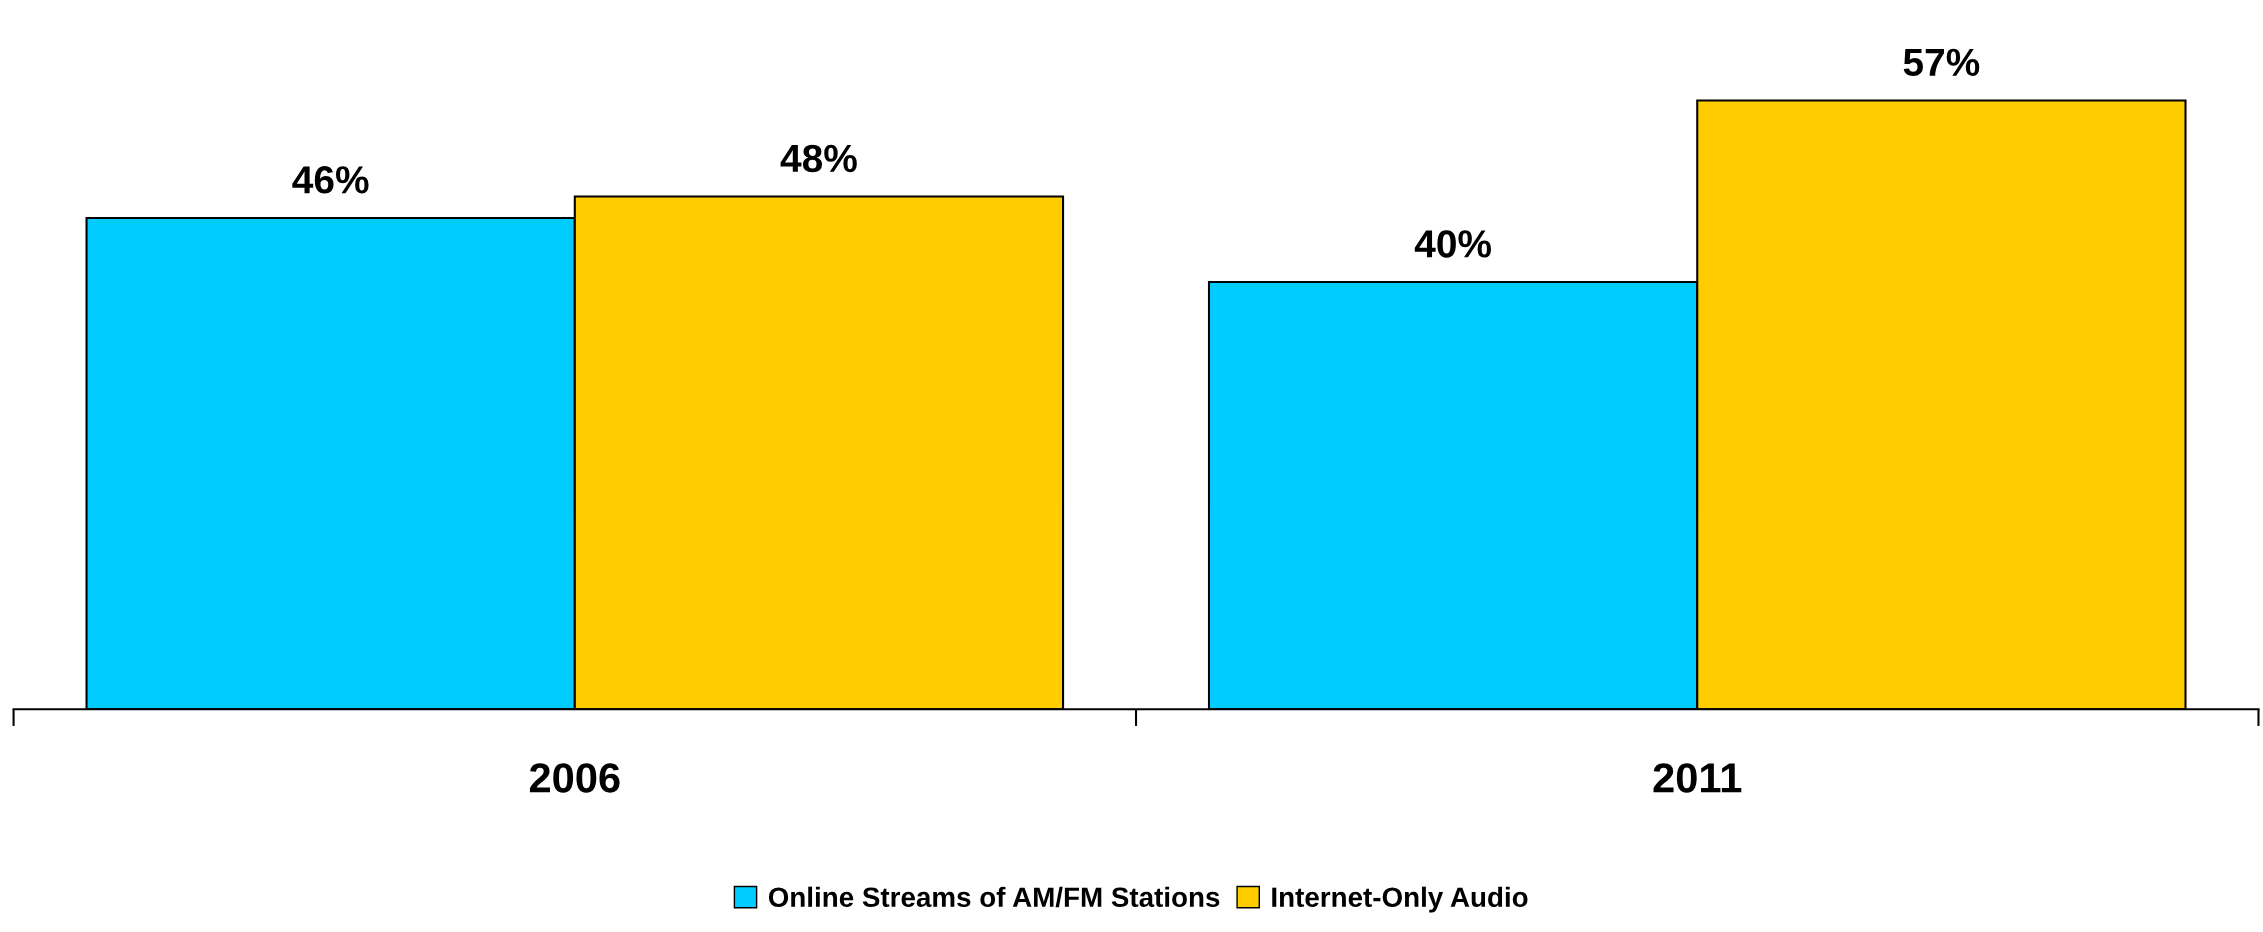 Image resolution: width=2263 pixels, height=932 pixels. What do you see at coordinates (1400, 899) in the screenshot?
I see `legend-label: Internet-Only Audio` at bounding box center [1400, 899].